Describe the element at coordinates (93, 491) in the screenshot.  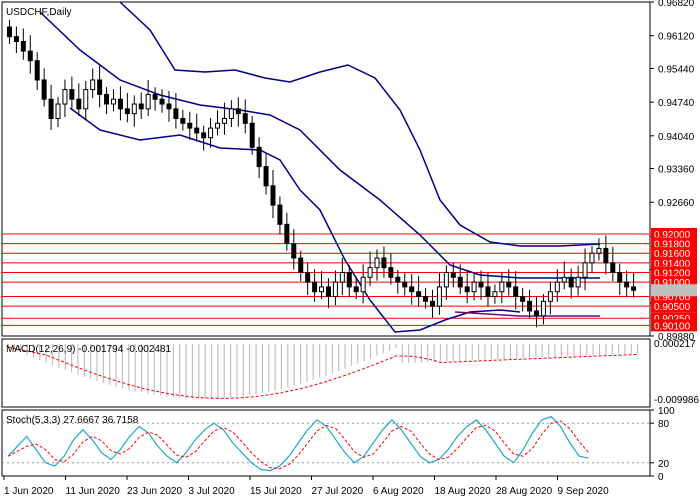
I see `time-tick-label: 11 Jun 2020` at that location.